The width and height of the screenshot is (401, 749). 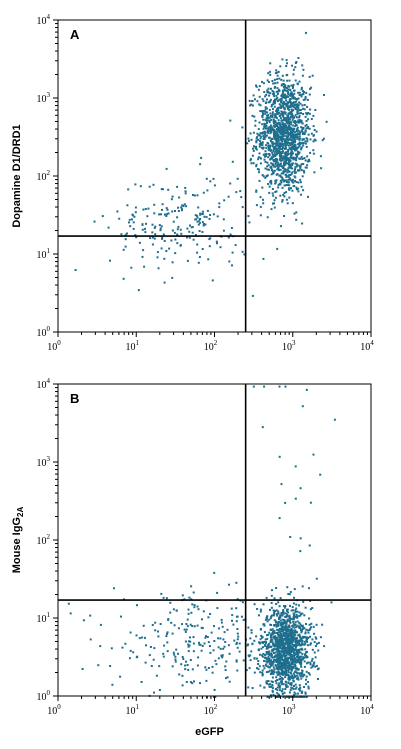 What do you see at coordinates (44, 540) in the screenshot?
I see `y-tick-label: 10²` at bounding box center [44, 540].